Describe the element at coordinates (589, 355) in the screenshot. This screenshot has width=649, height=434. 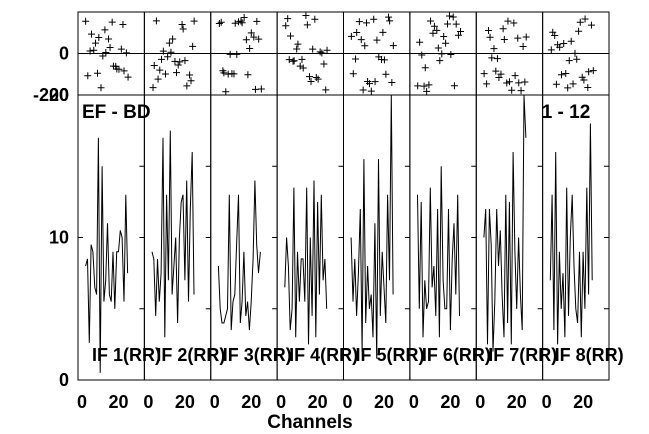
I see `panel-label: IF 8(RR)` at that location.